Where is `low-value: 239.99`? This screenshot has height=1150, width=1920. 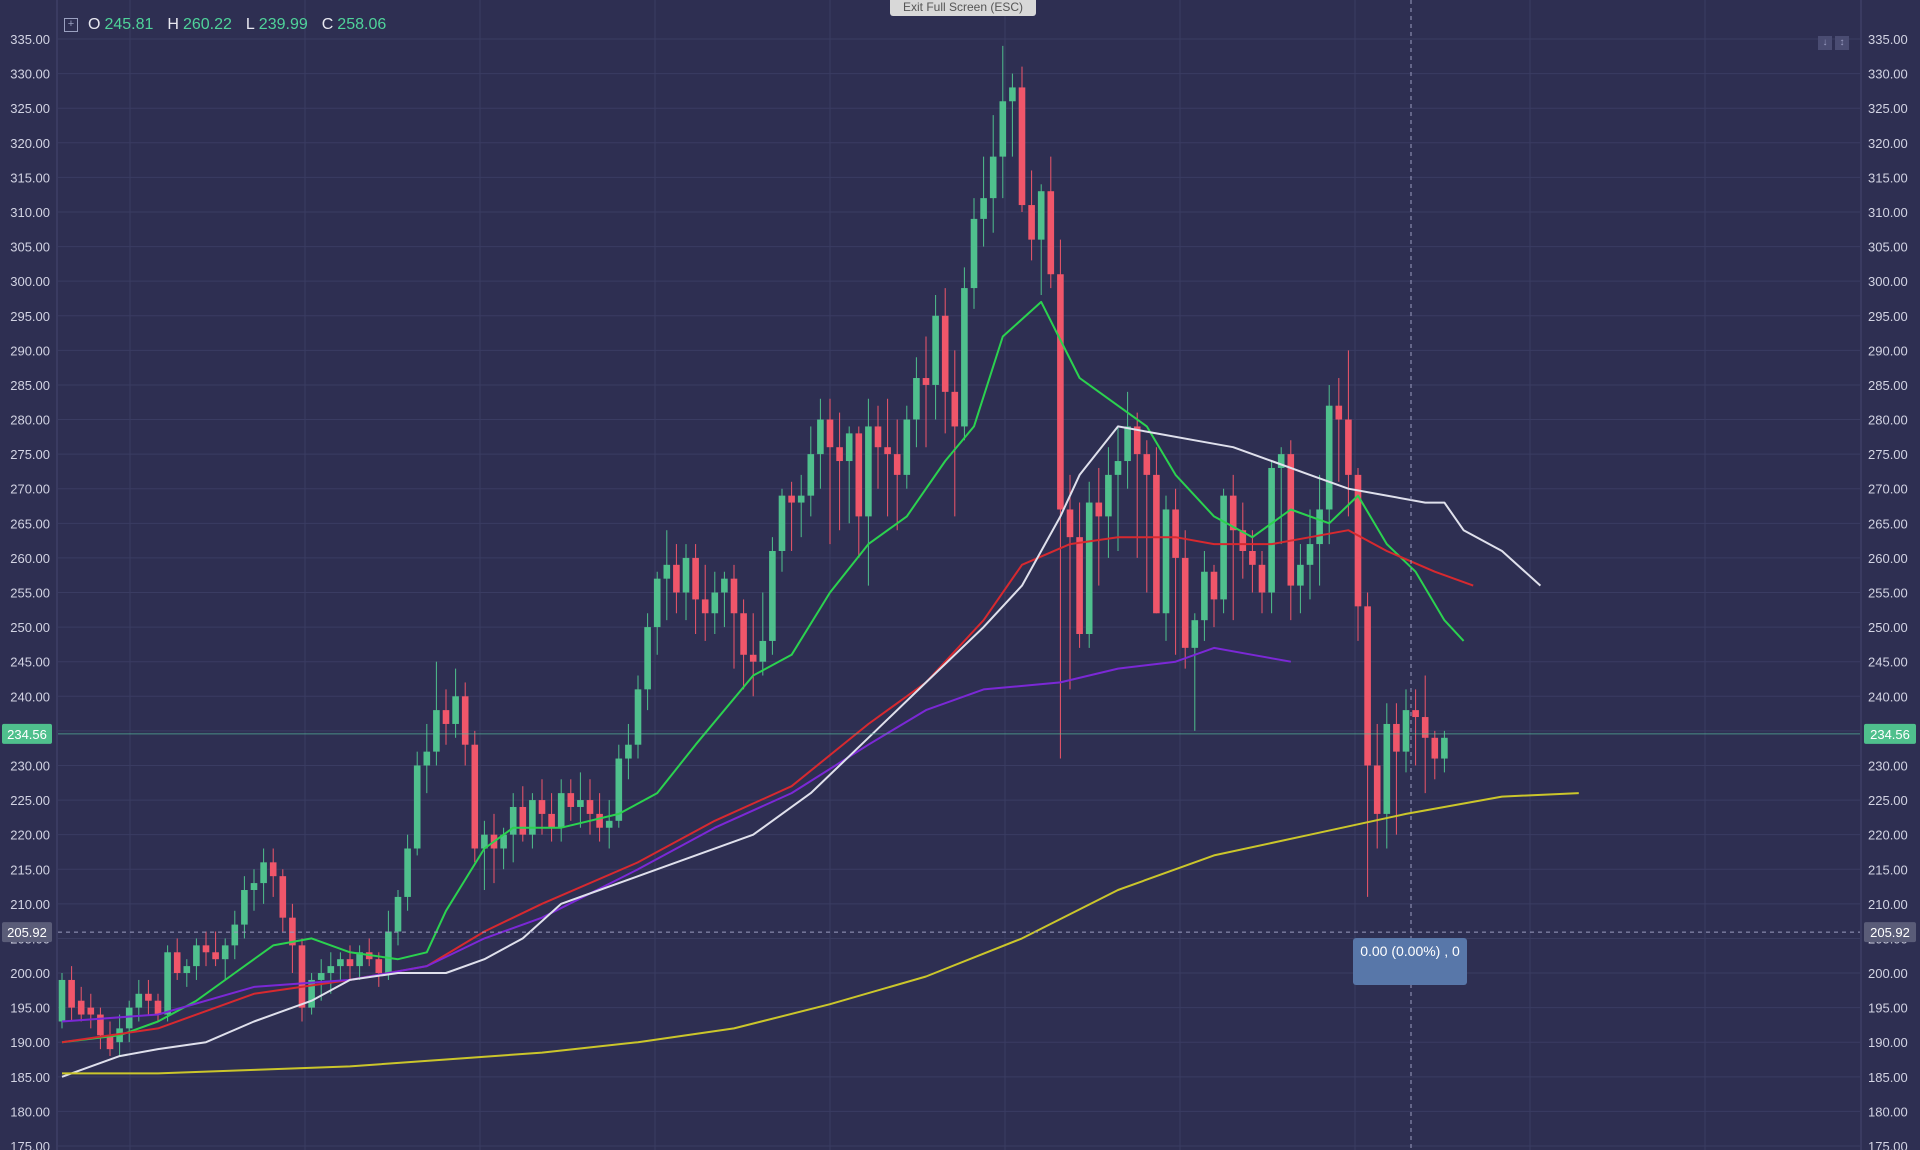
low-value: 239.99 is located at coordinates (283, 24).